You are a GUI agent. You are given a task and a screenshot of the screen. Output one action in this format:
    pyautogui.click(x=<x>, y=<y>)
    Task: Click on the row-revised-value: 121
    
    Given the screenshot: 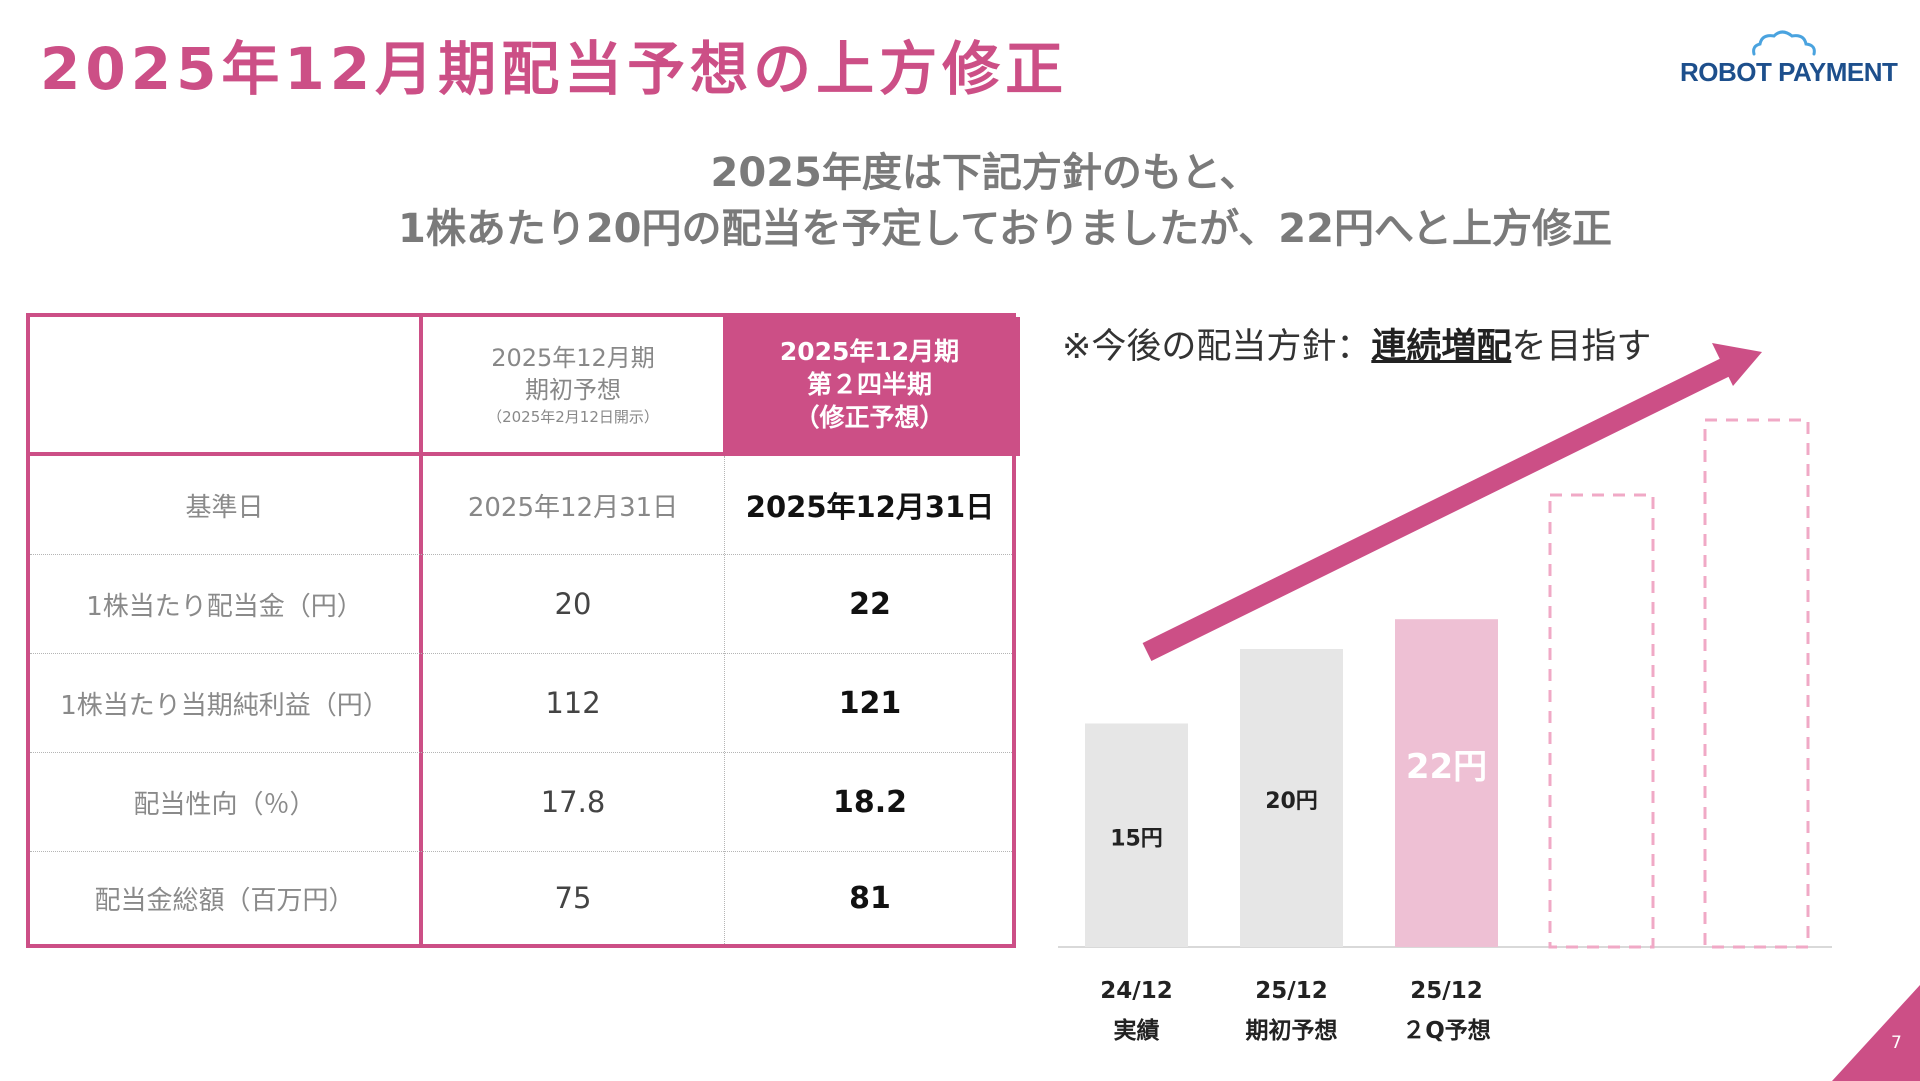 What is the action you would take?
    pyautogui.click(x=870, y=703)
    